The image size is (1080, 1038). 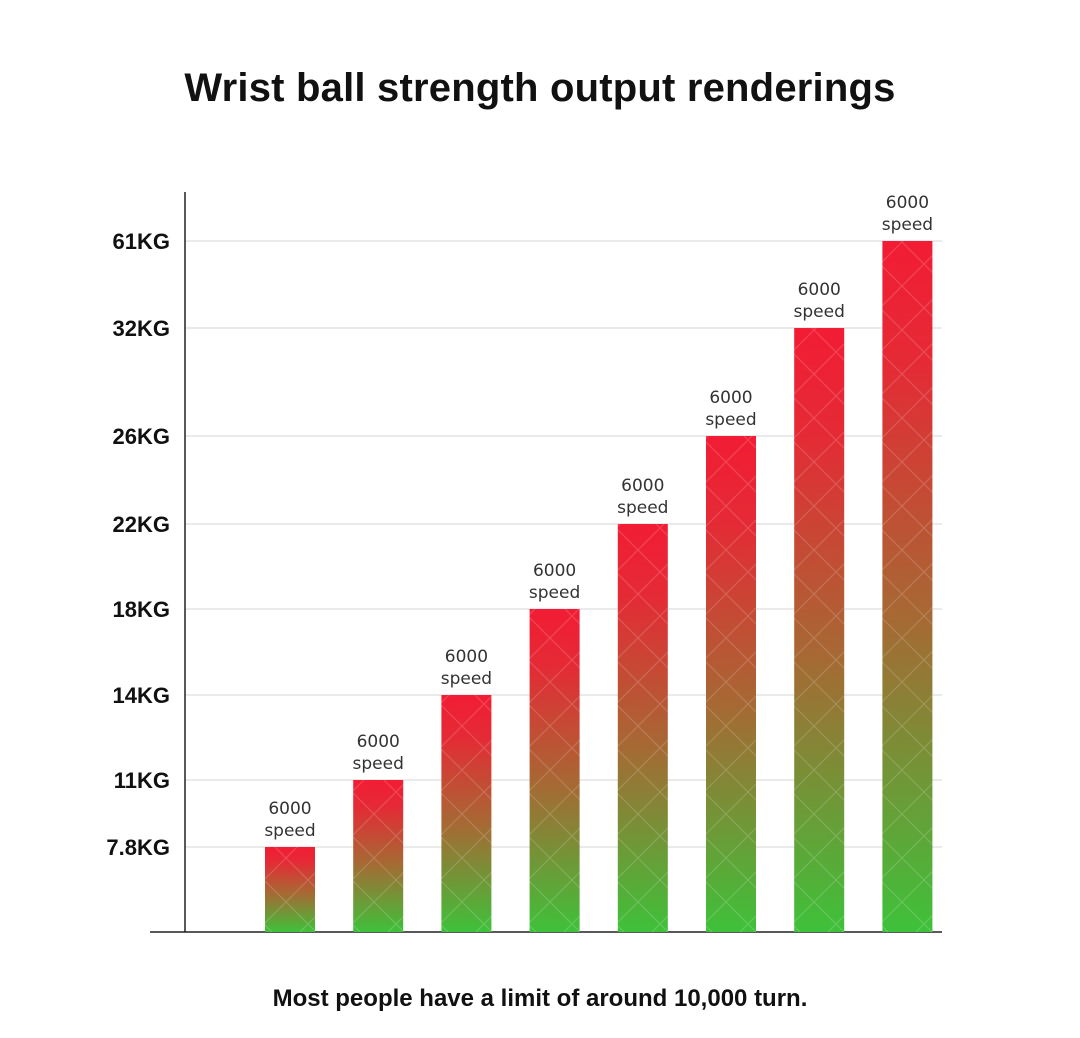 What do you see at coordinates (141, 524) in the screenshot?
I see `y-tick-label: 22KG` at bounding box center [141, 524].